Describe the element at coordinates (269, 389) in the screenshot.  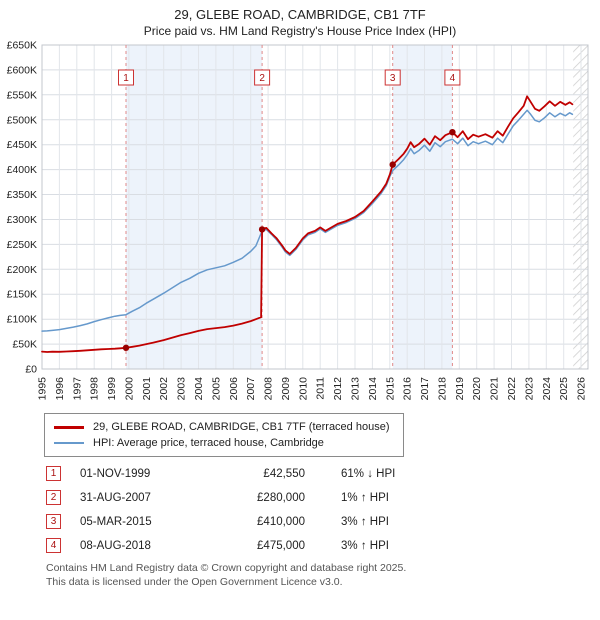
I see `x-axis-label: 2008` at that location.